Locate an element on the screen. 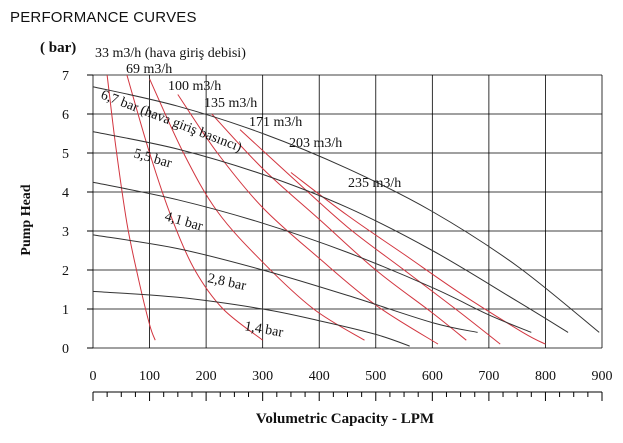  air-curve-label: 171 m3/h is located at coordinates (275, 122).